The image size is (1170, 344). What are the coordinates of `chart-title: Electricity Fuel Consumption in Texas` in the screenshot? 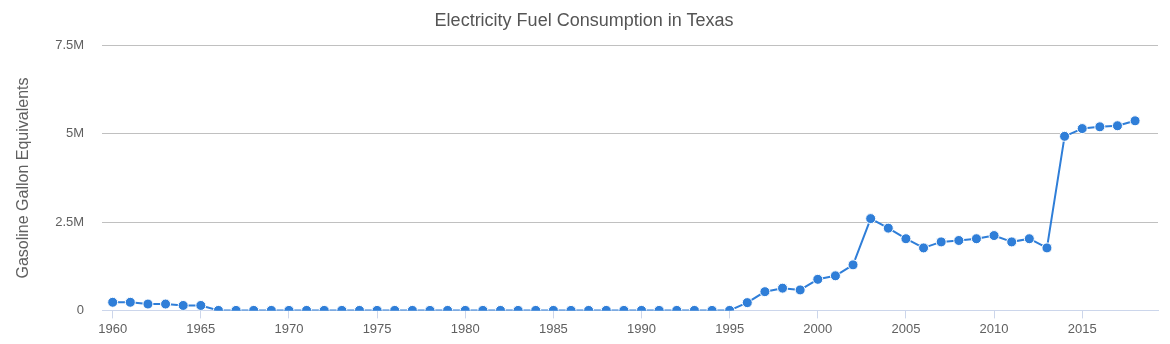 It's located at (584, 19).